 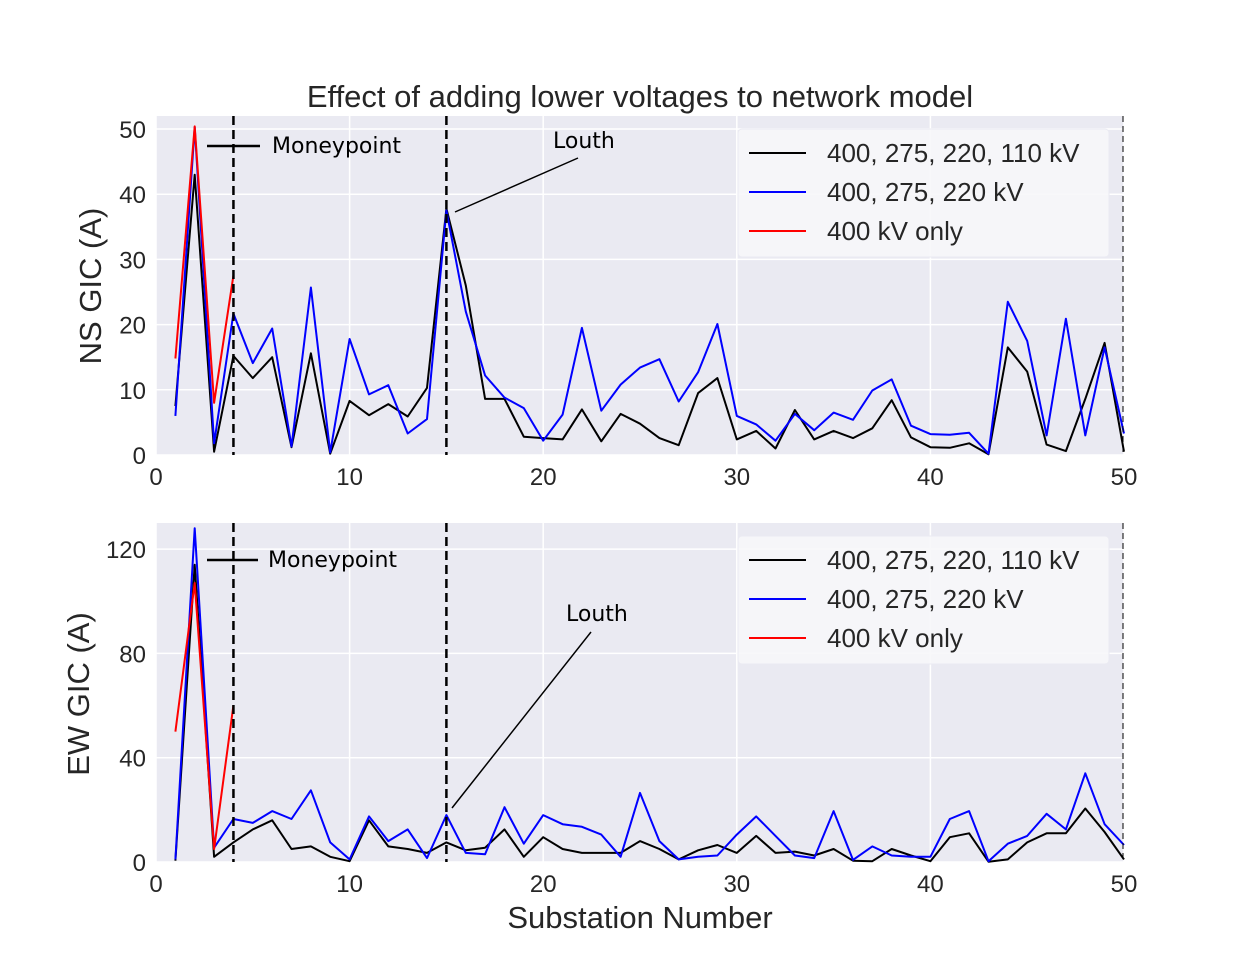 I want to click on ns-legend-entry-red: 400 kV only, so click(x=895, y=231).